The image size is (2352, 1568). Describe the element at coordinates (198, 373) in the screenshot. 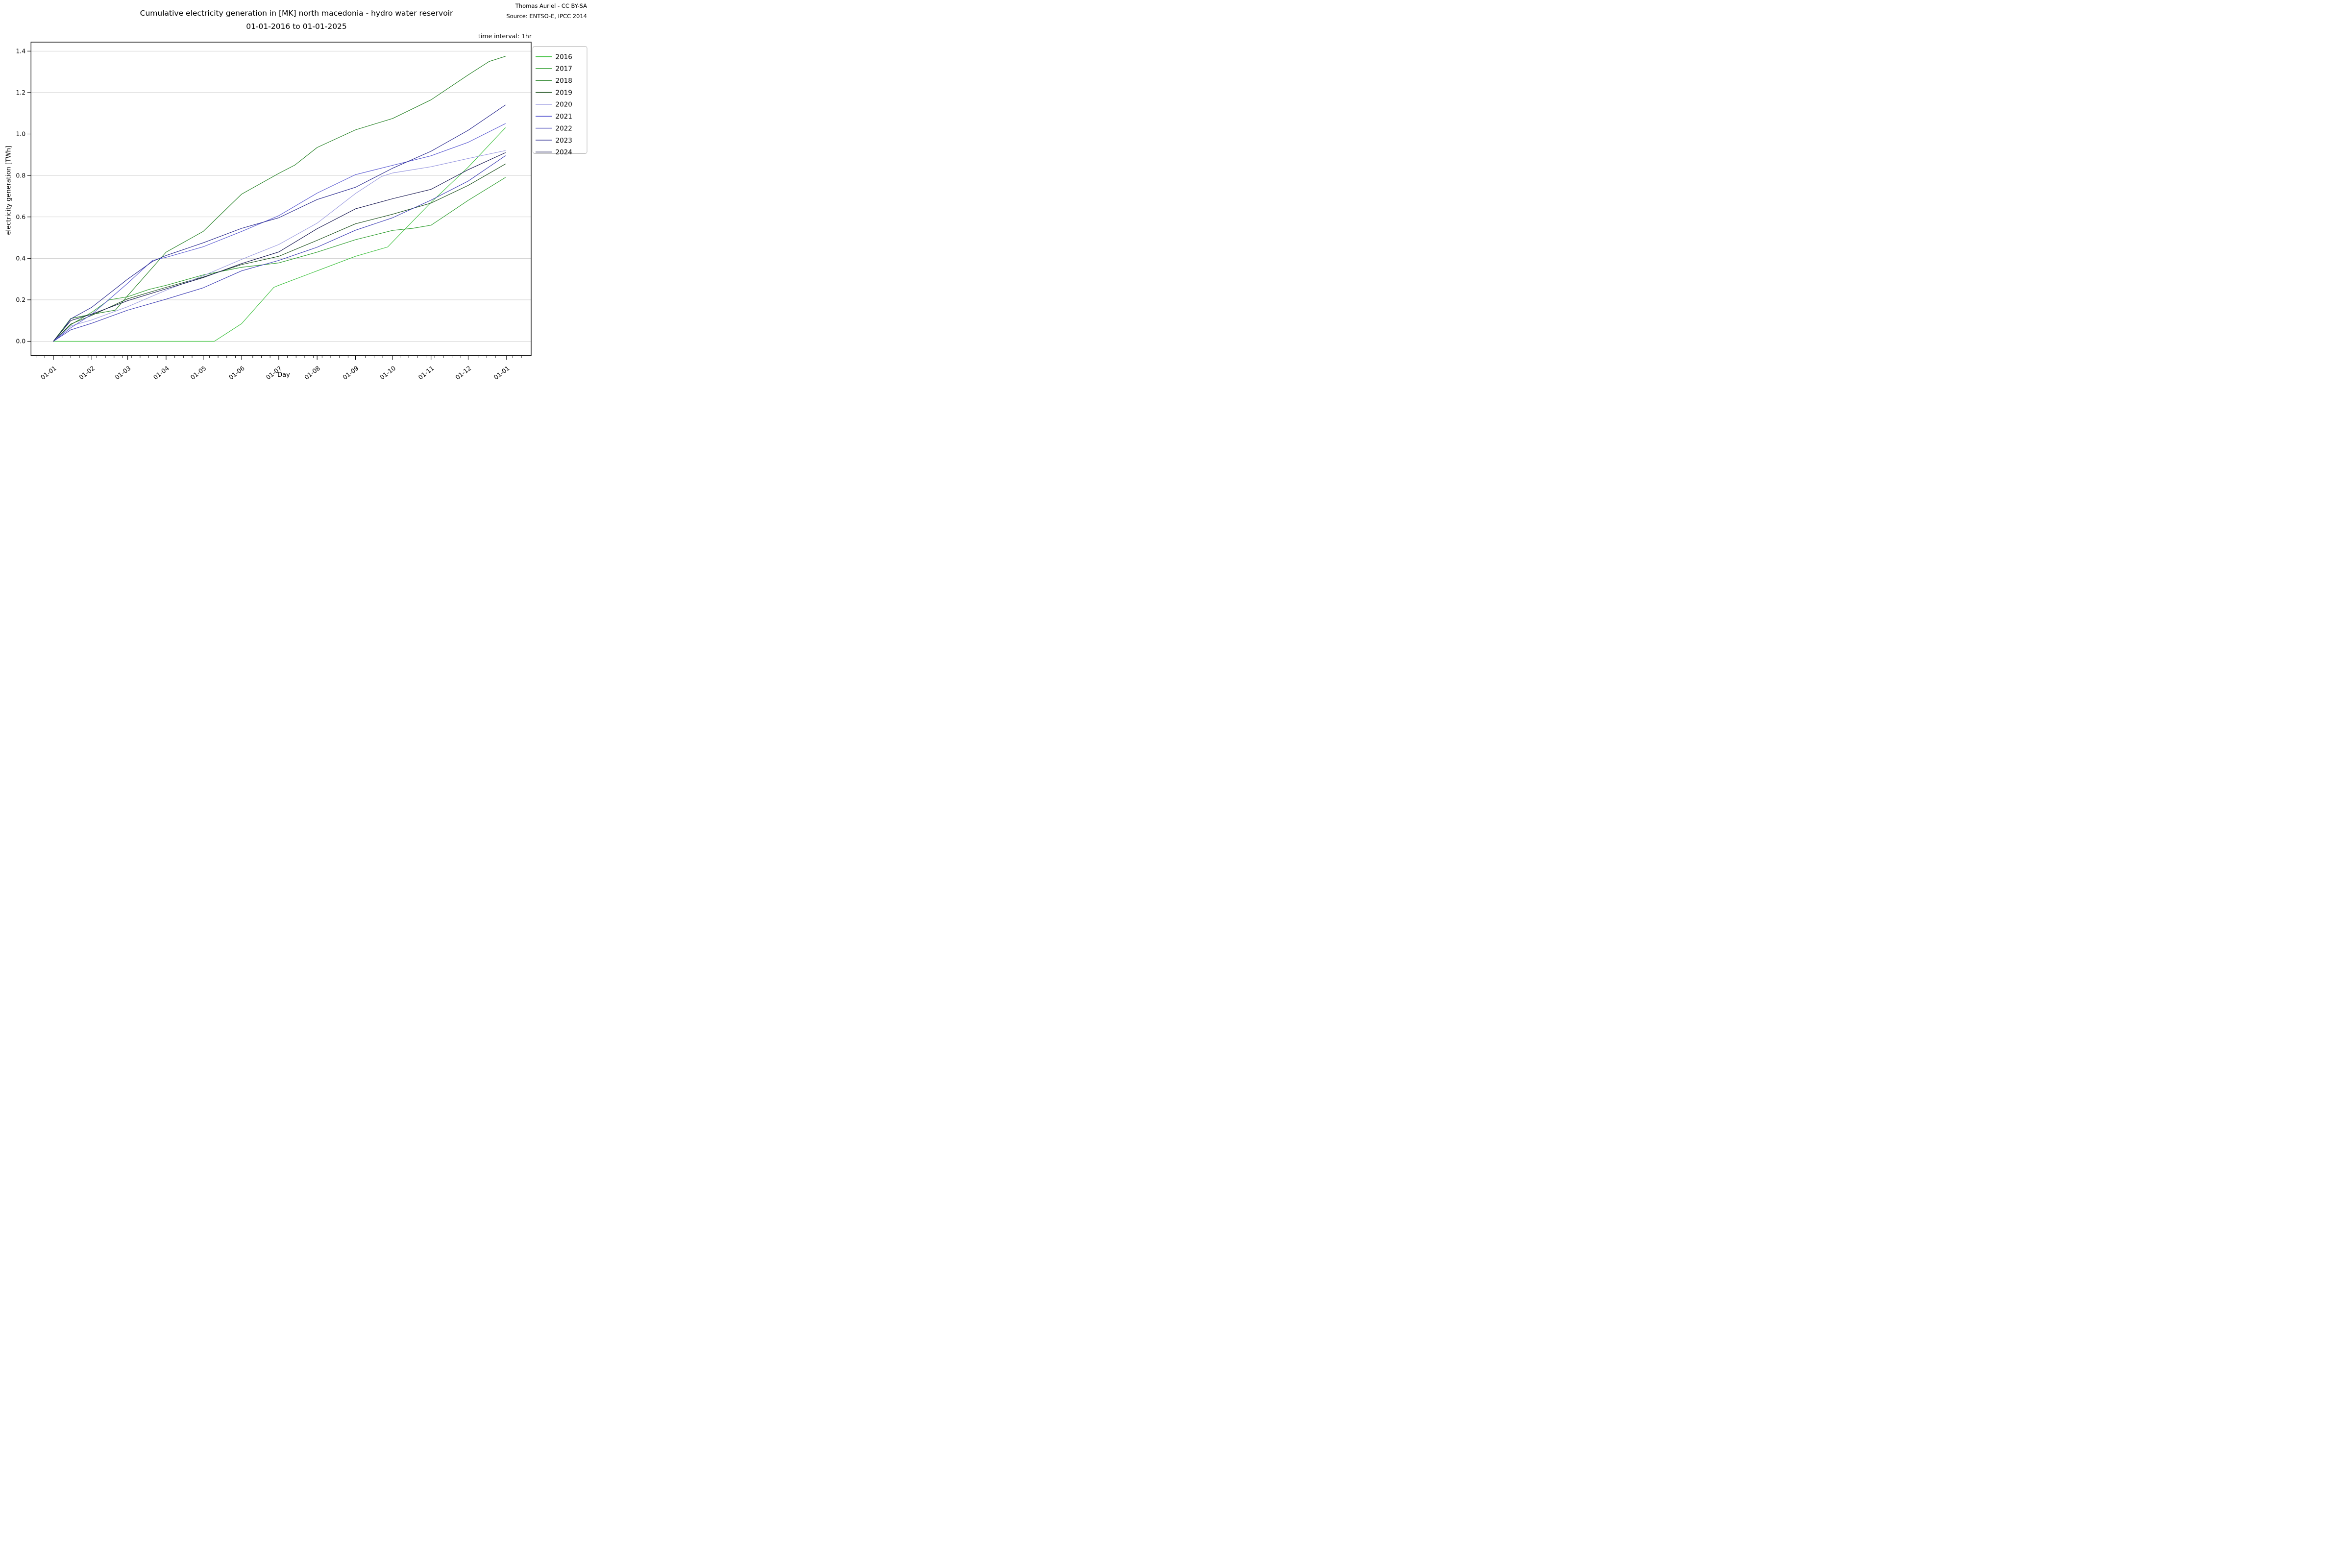

I see `x-tick-label: 01-05` at that location.